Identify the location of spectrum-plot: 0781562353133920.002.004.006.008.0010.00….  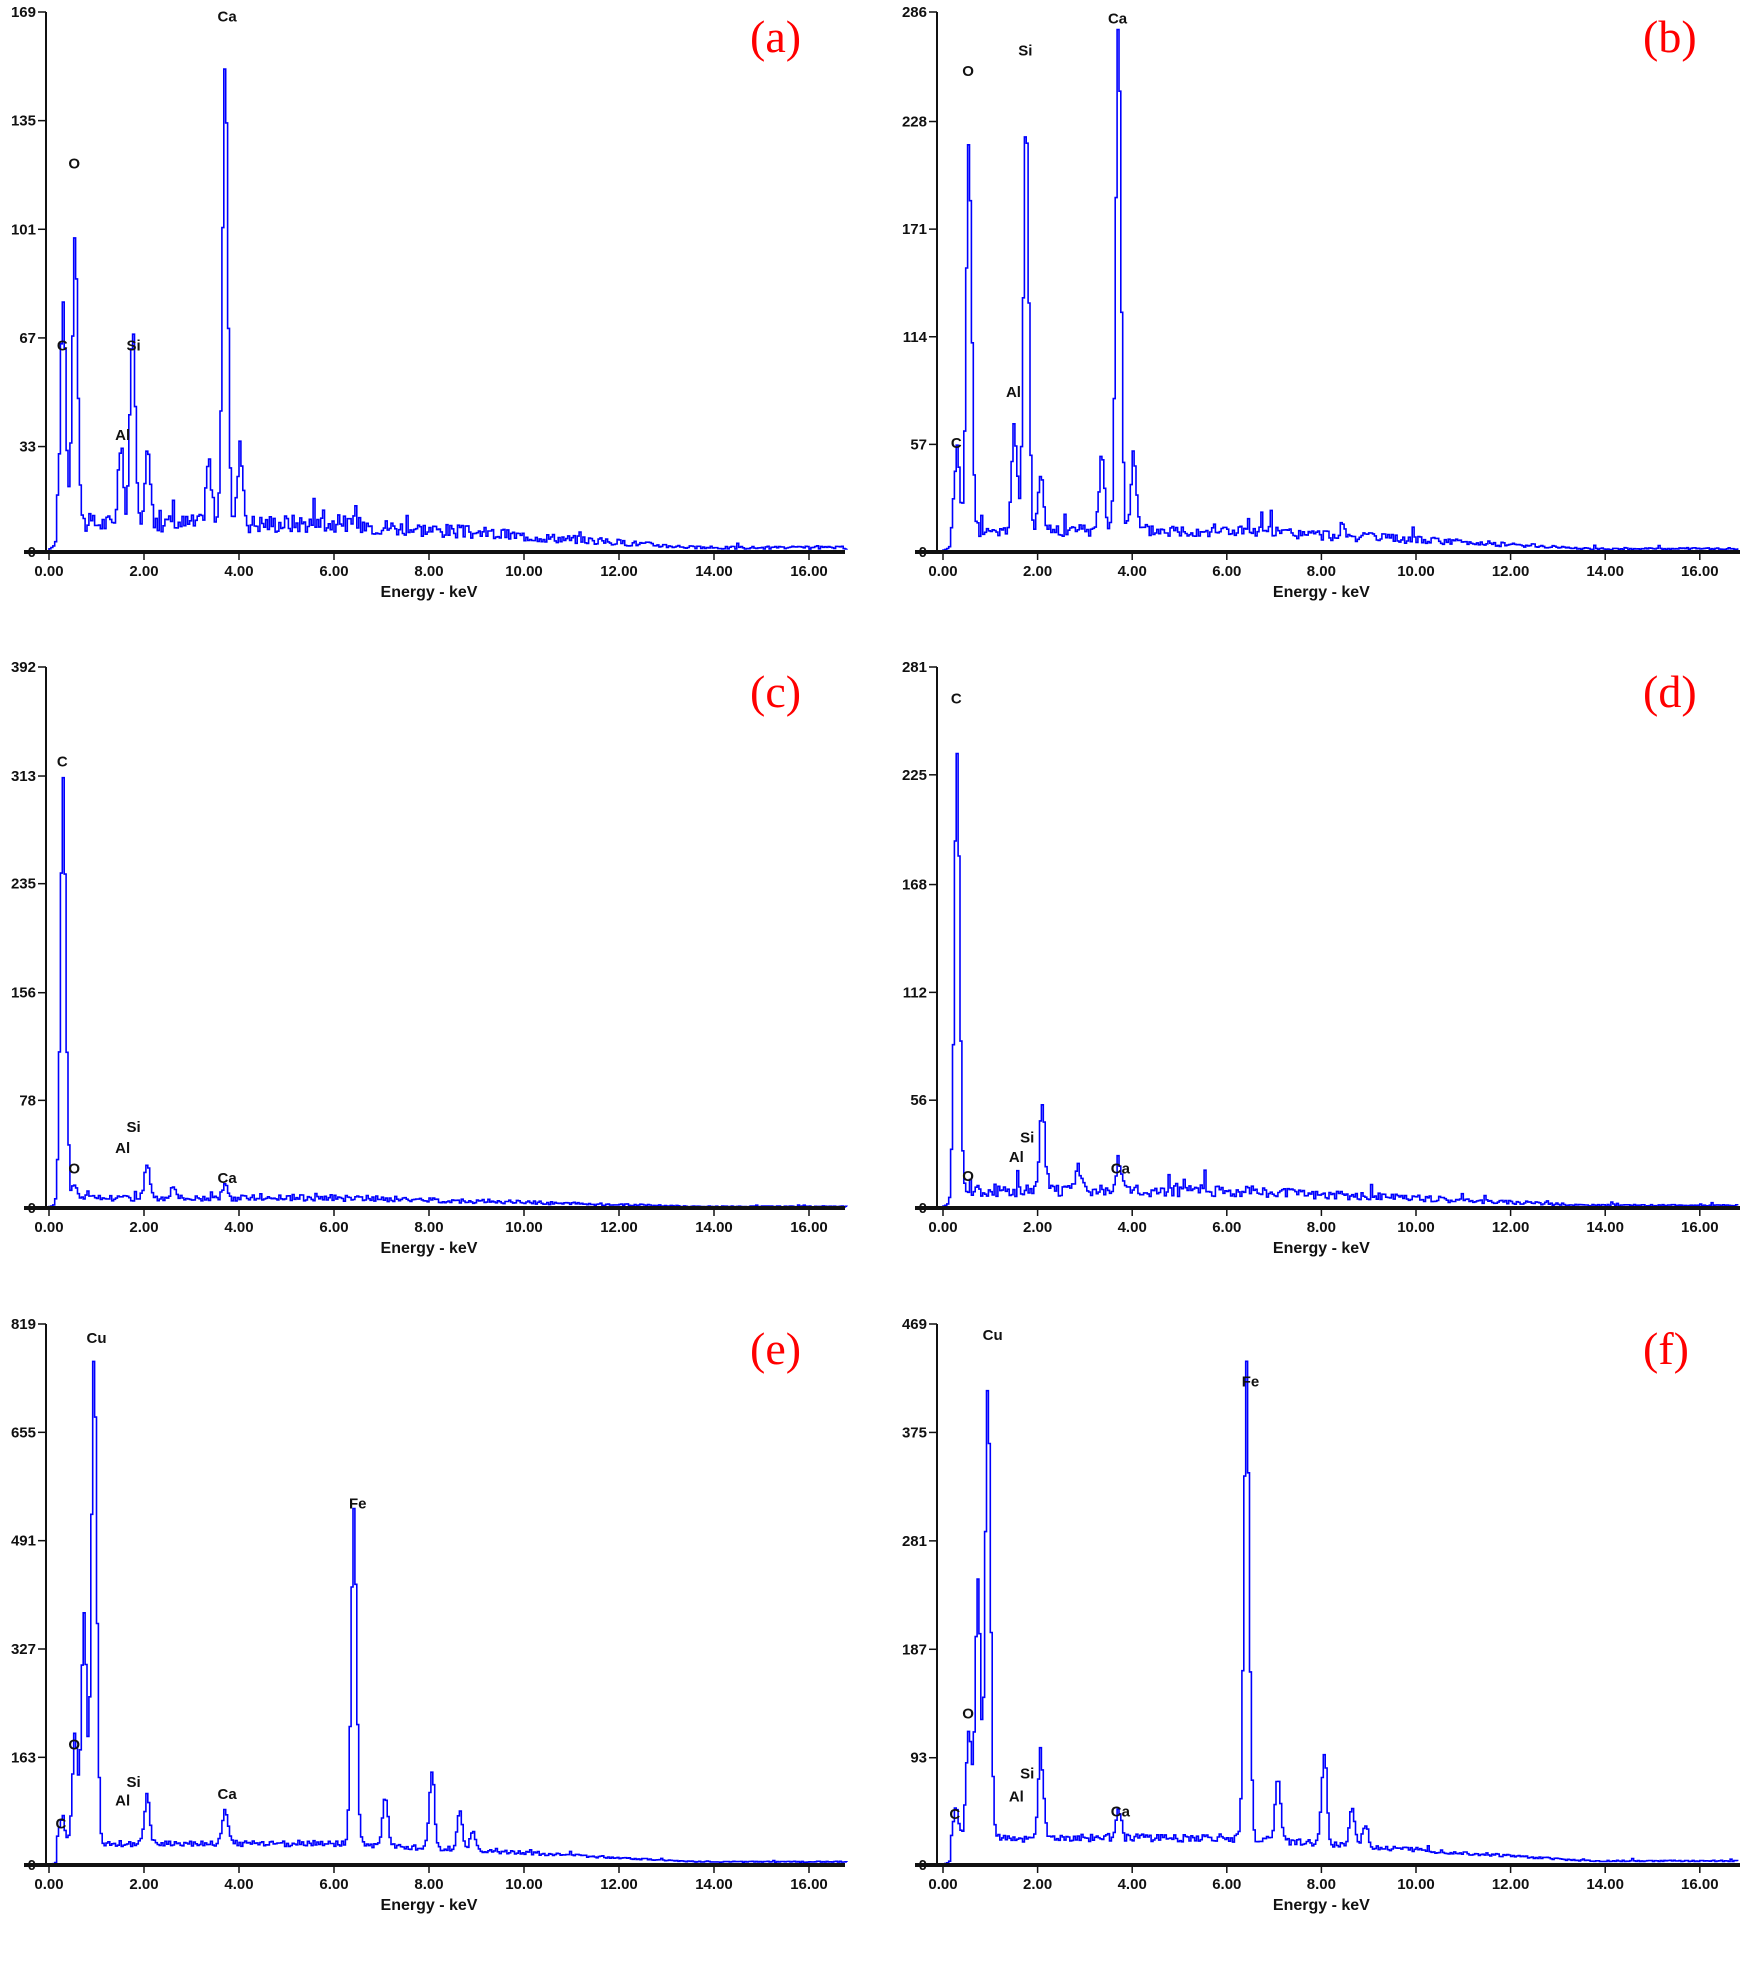
(429, 958).